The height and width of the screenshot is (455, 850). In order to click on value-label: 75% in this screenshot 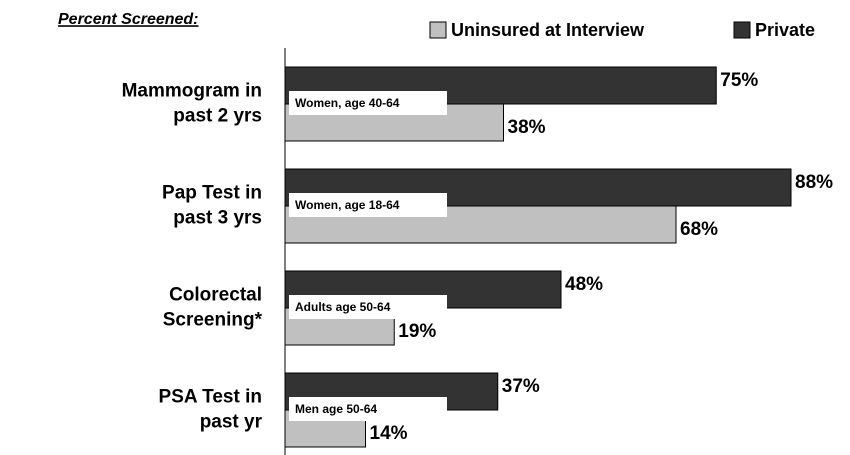, I will do `click(739, 80)`.